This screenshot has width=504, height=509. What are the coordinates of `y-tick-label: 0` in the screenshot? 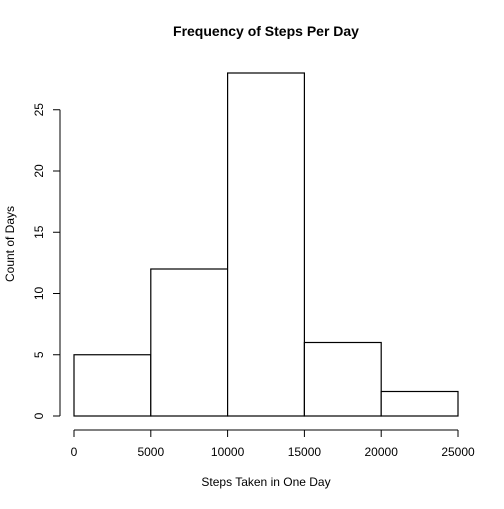 It's located at (39, 415).